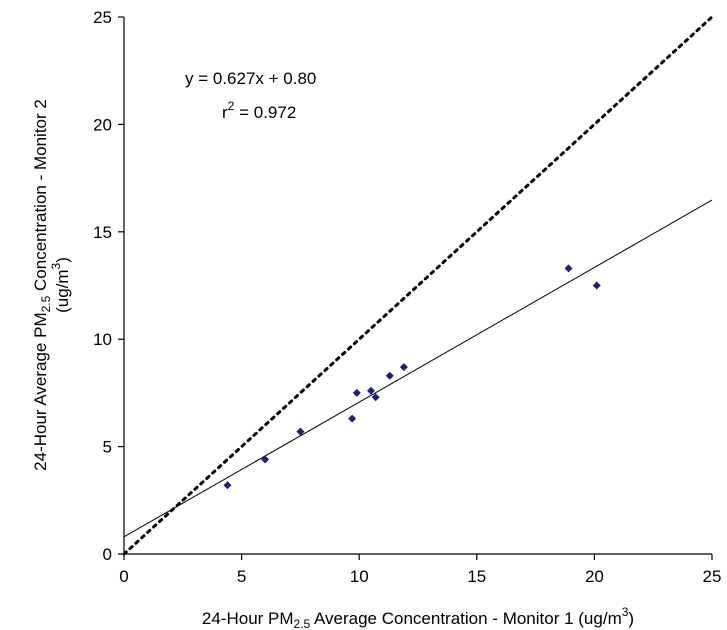 This screenshot has height=630, width=727. What do you see at coordinates (302, 623) in the screenshot?
I see `x-label-sub: 2.5` at bounding box center [302, 623].